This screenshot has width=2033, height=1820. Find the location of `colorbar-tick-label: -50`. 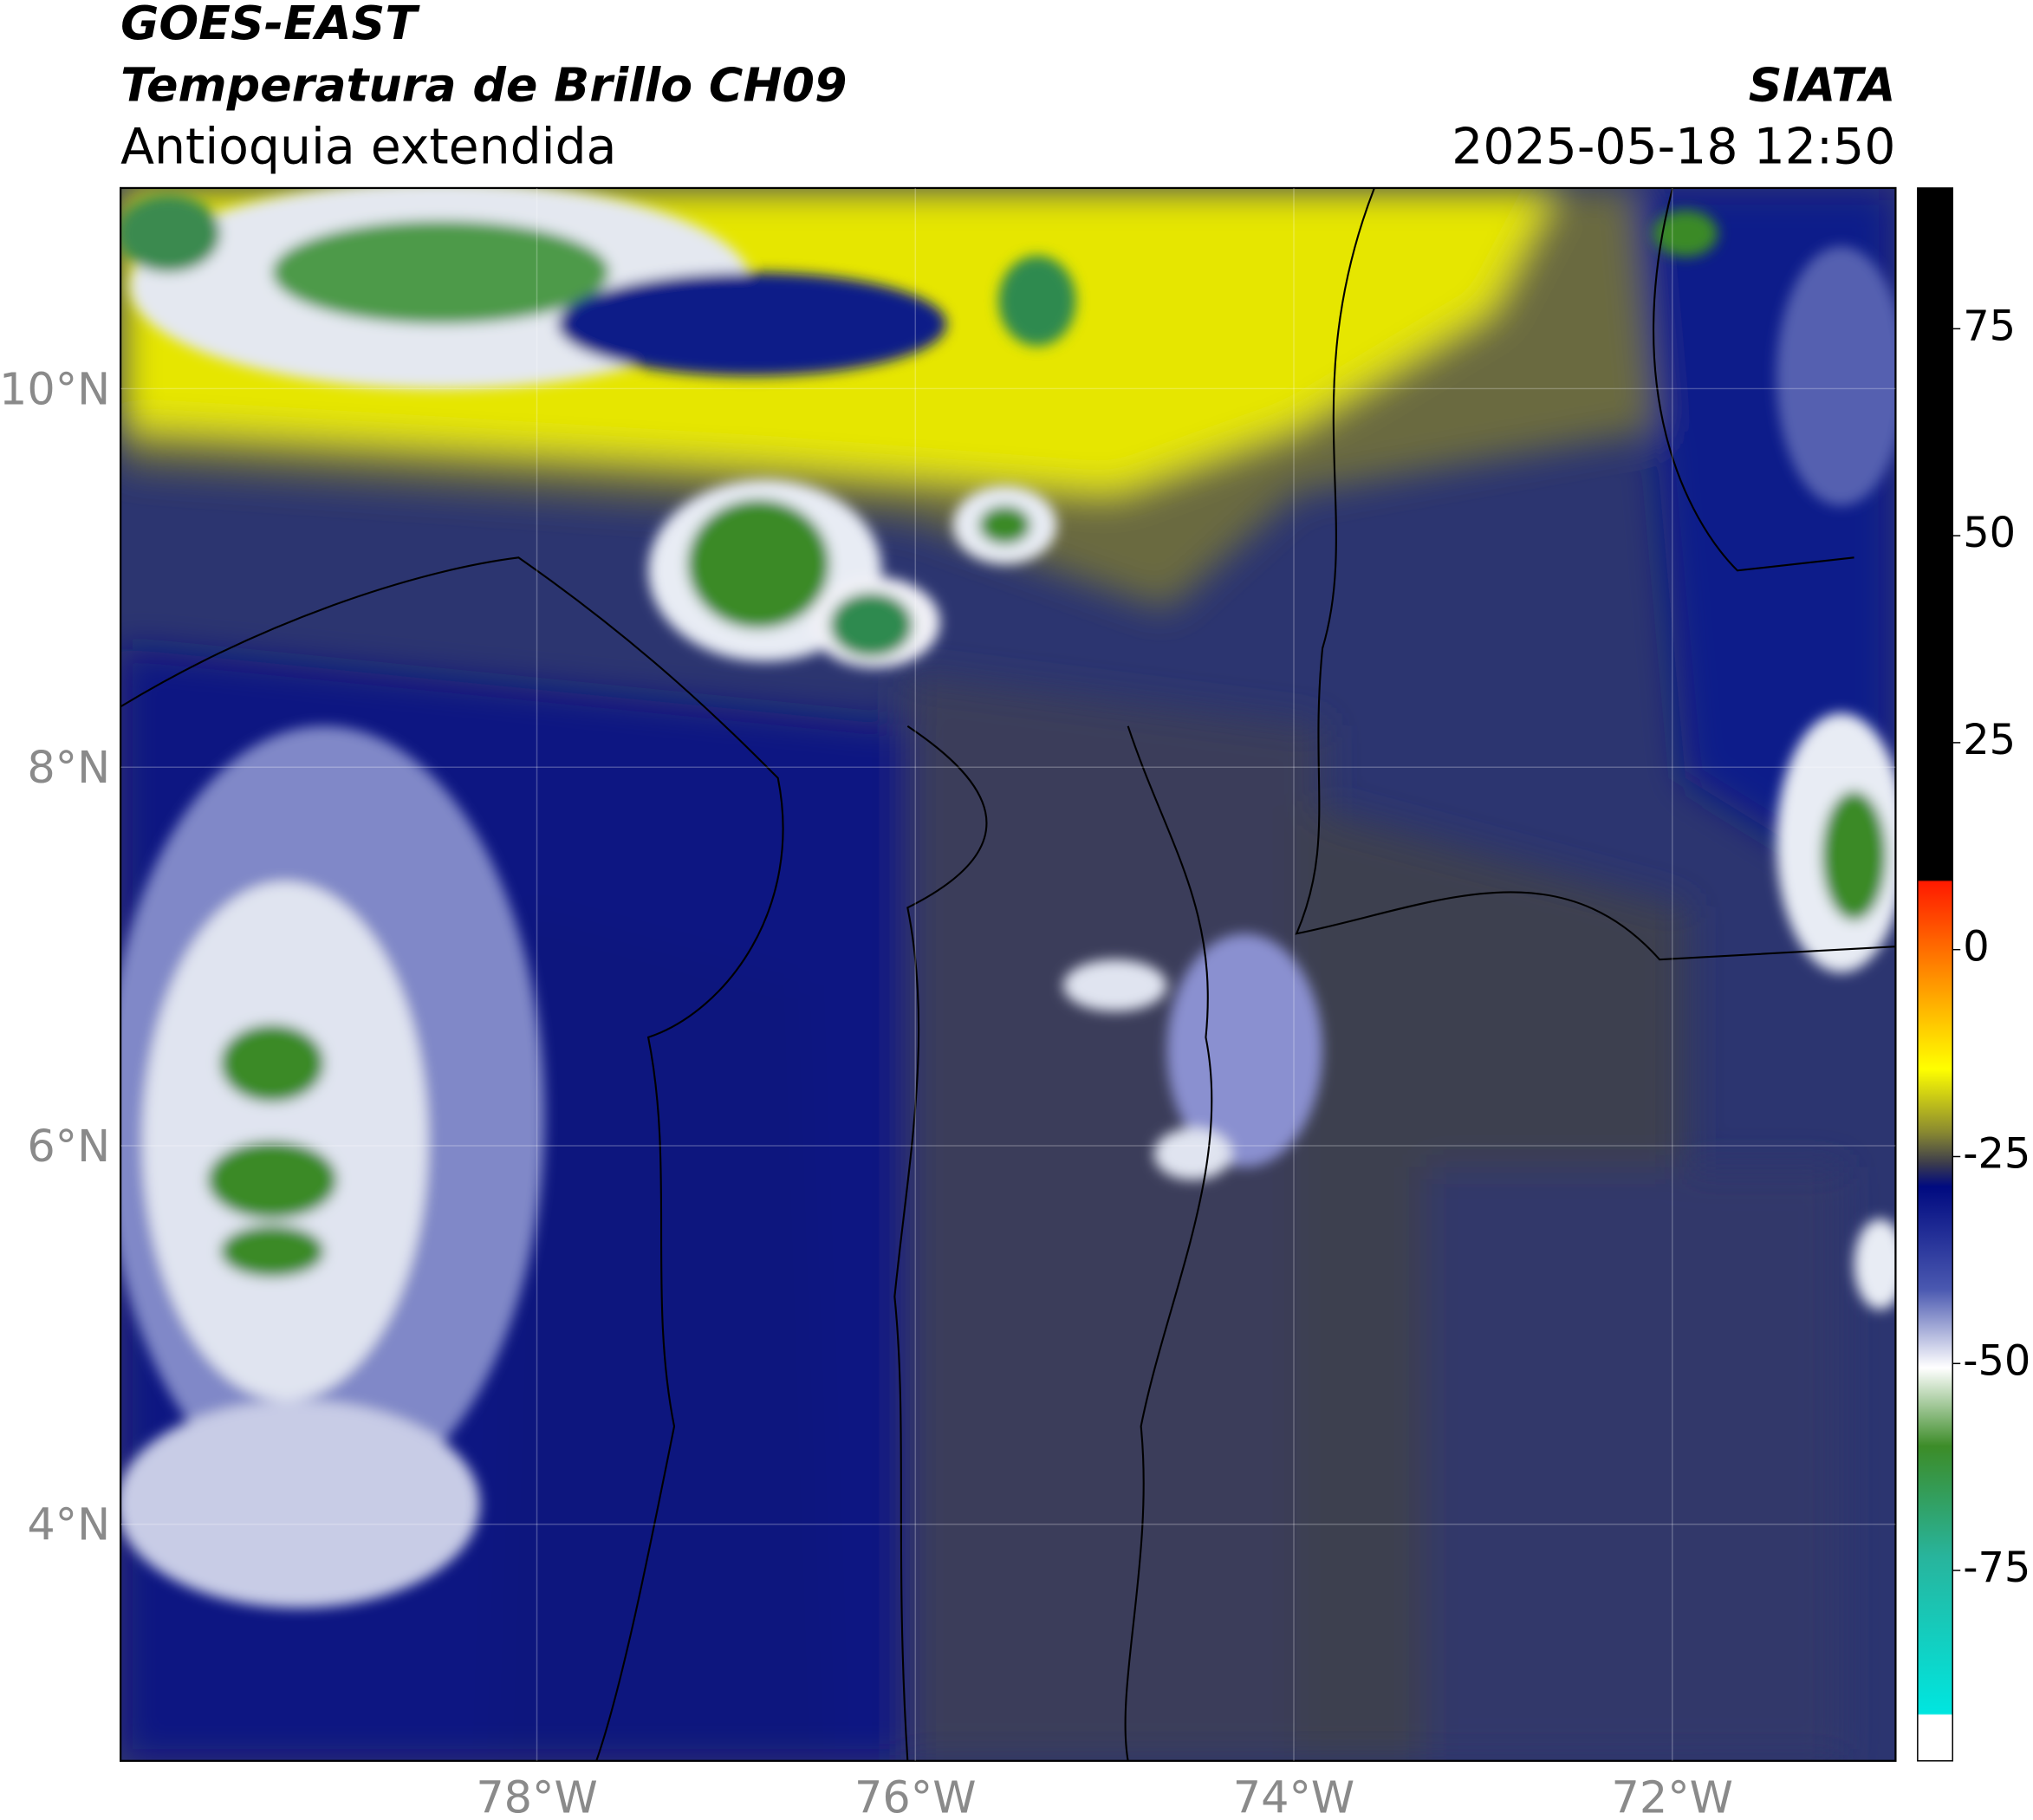

colorbar-tick-label: -50 is located at coordinates (1997, 1361).